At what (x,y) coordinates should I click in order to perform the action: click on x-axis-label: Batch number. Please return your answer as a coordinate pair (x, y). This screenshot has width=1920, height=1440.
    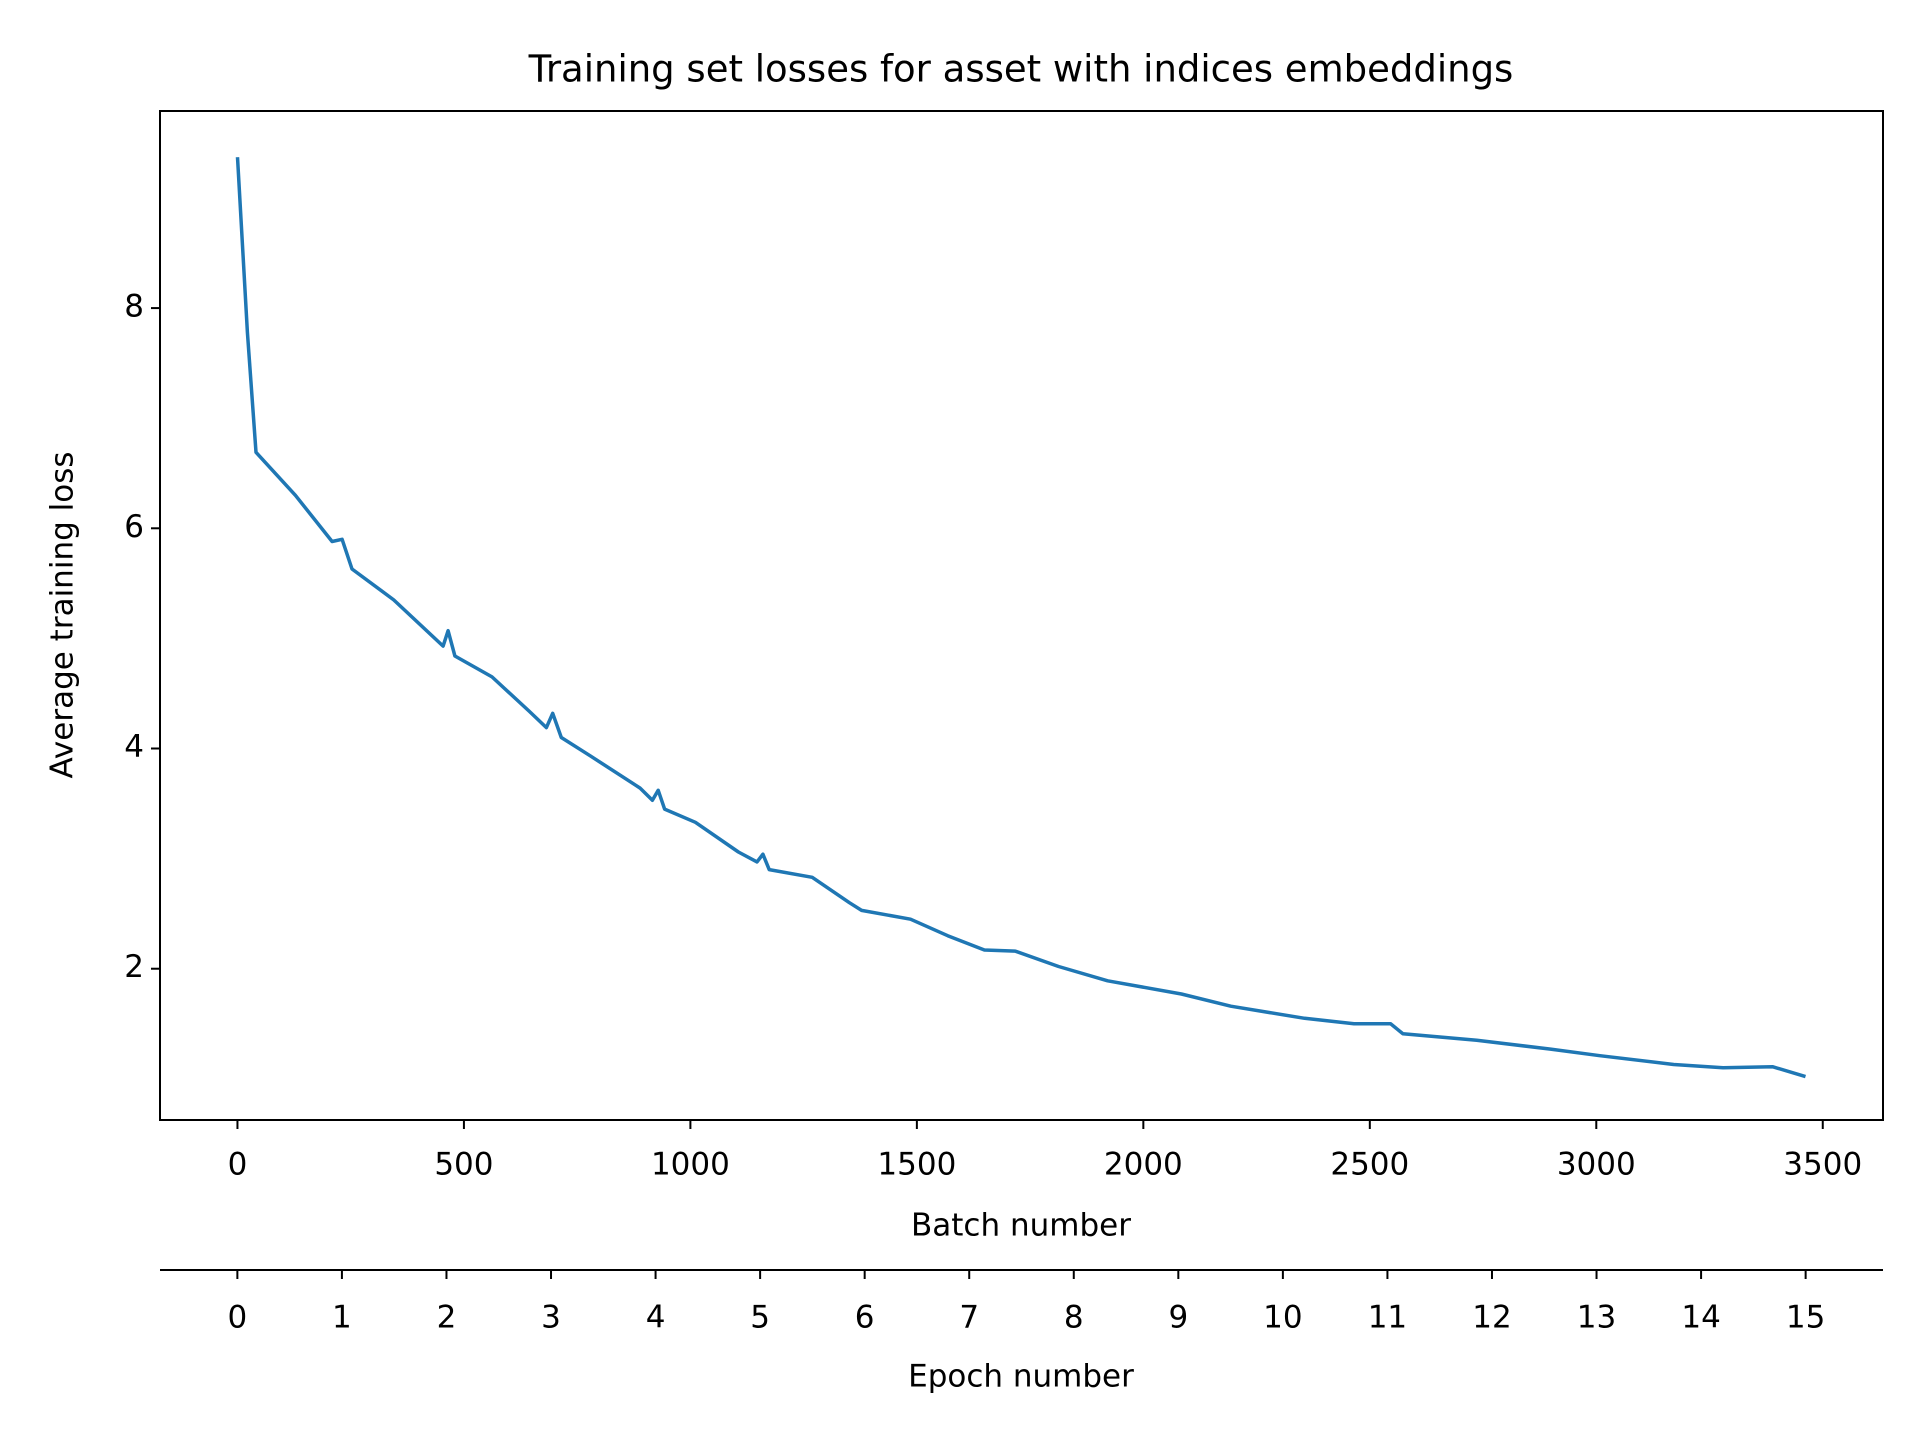
    Looking at the image, I should click on (1021, 1226).